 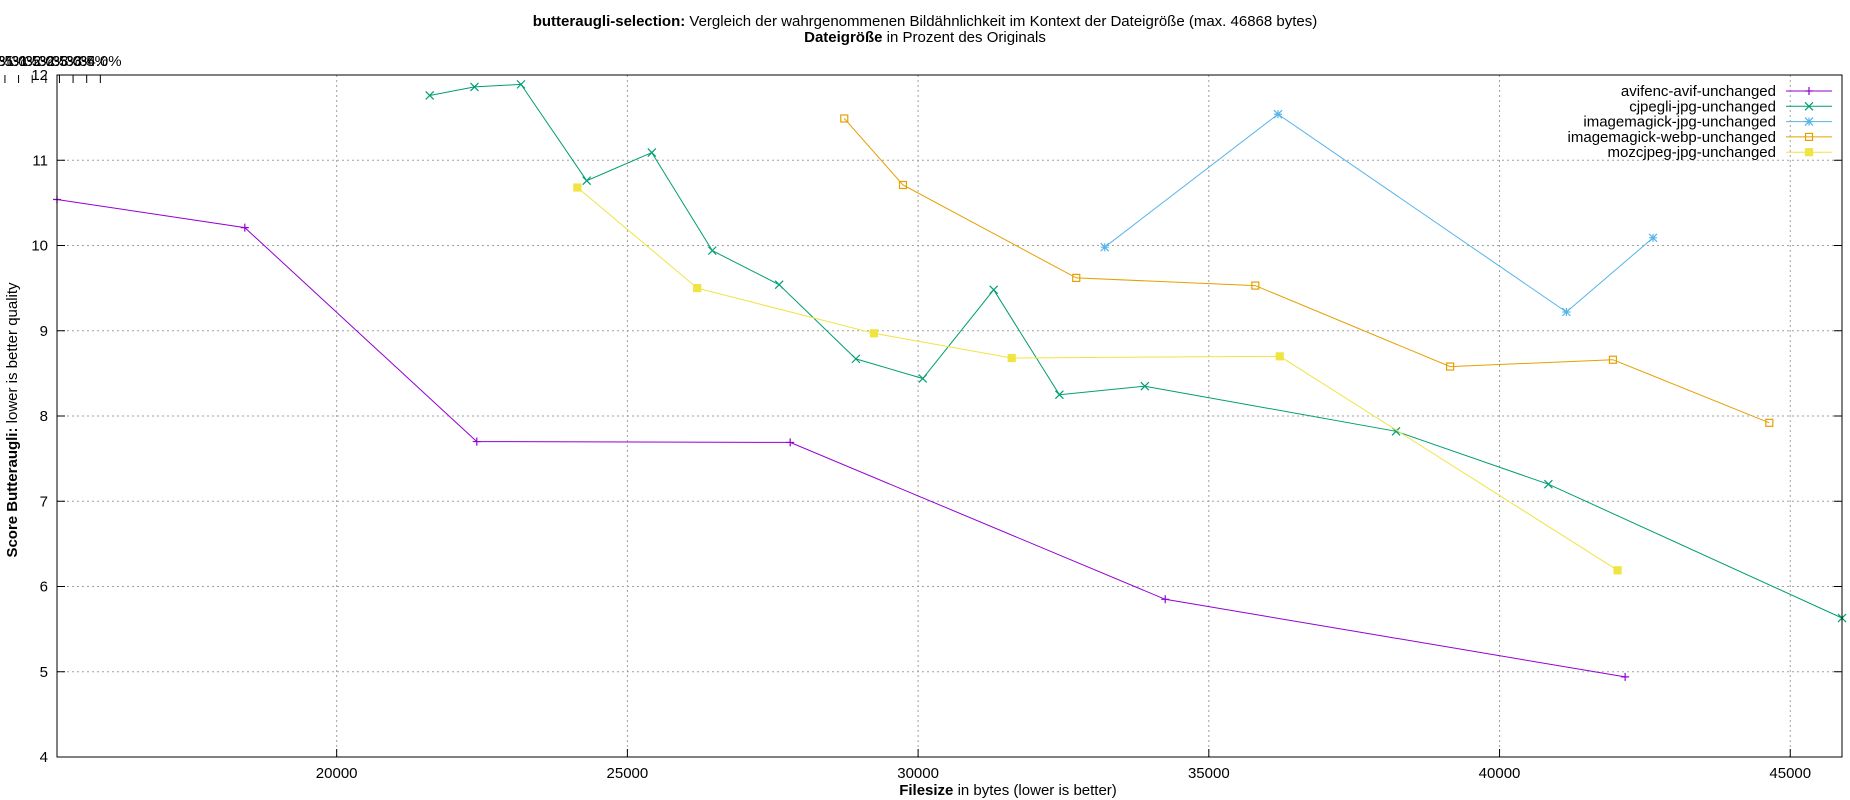 I want to click on top-tick-label: 34.0%, so click(x=100, y=61).